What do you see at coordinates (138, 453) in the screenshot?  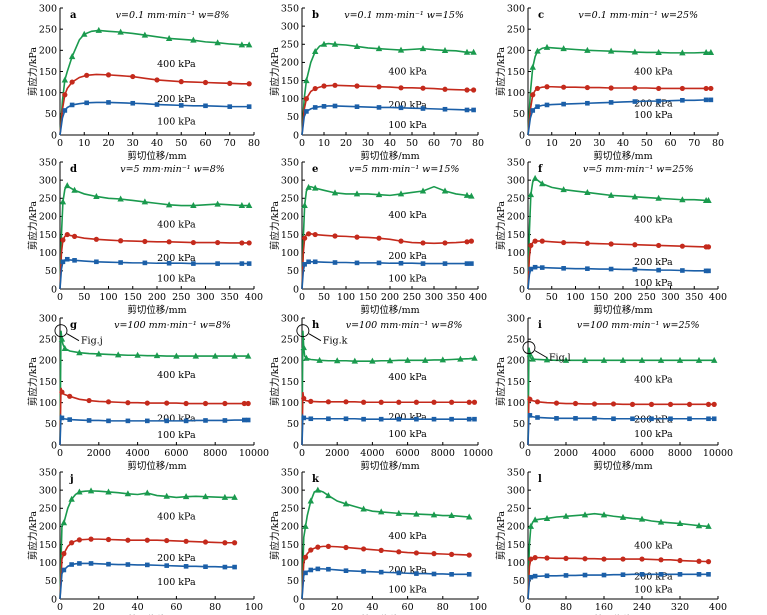 I see `x-tick-label: 4000` at bounding box center [138, 453].